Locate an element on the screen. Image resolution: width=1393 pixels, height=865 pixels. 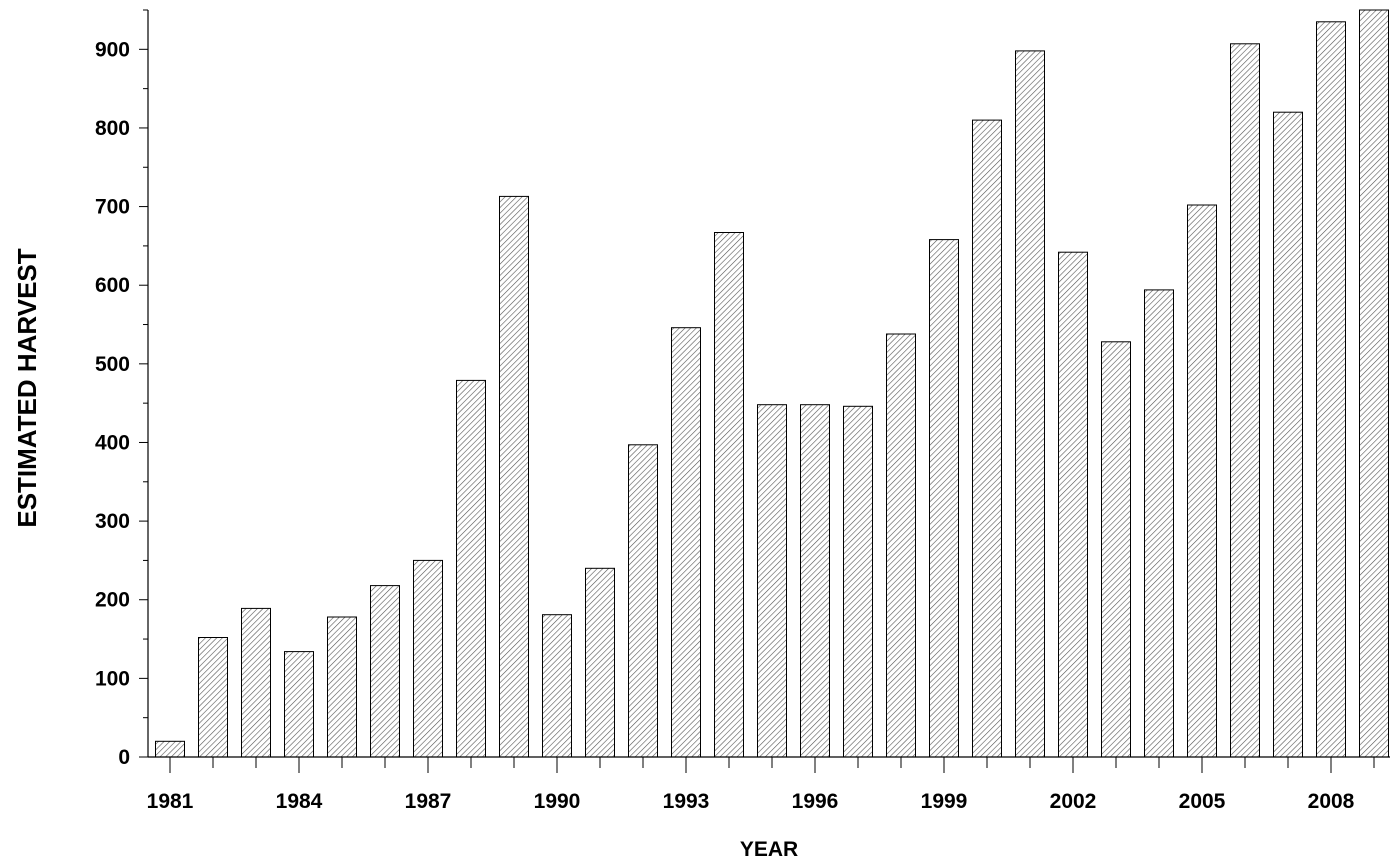
bar-1989 is located at coordinates (514, 476).